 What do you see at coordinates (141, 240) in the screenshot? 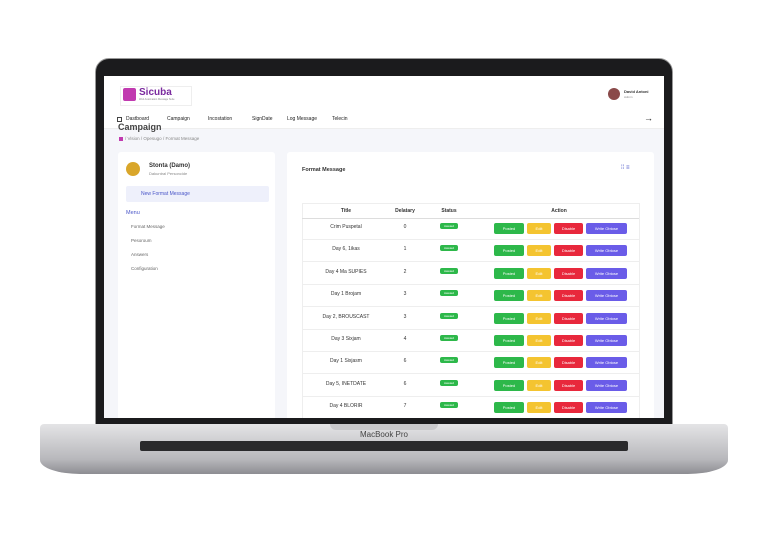
I see `menu-item: Pesoroum` at bounding box center [141, 240].